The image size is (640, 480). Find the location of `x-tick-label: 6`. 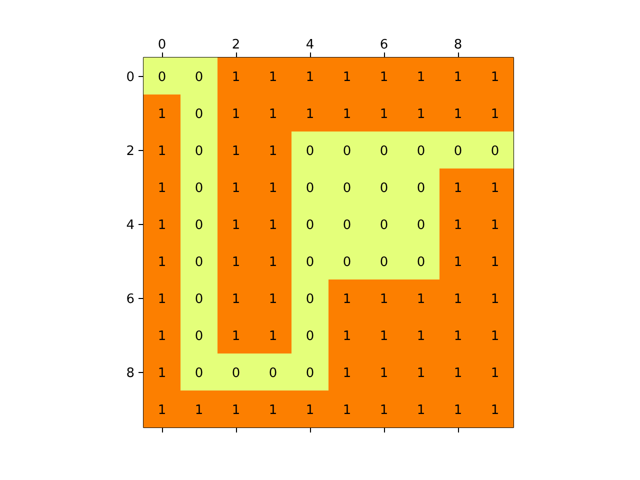

x-tick-label: 6 is located at coordinates (384, 45).